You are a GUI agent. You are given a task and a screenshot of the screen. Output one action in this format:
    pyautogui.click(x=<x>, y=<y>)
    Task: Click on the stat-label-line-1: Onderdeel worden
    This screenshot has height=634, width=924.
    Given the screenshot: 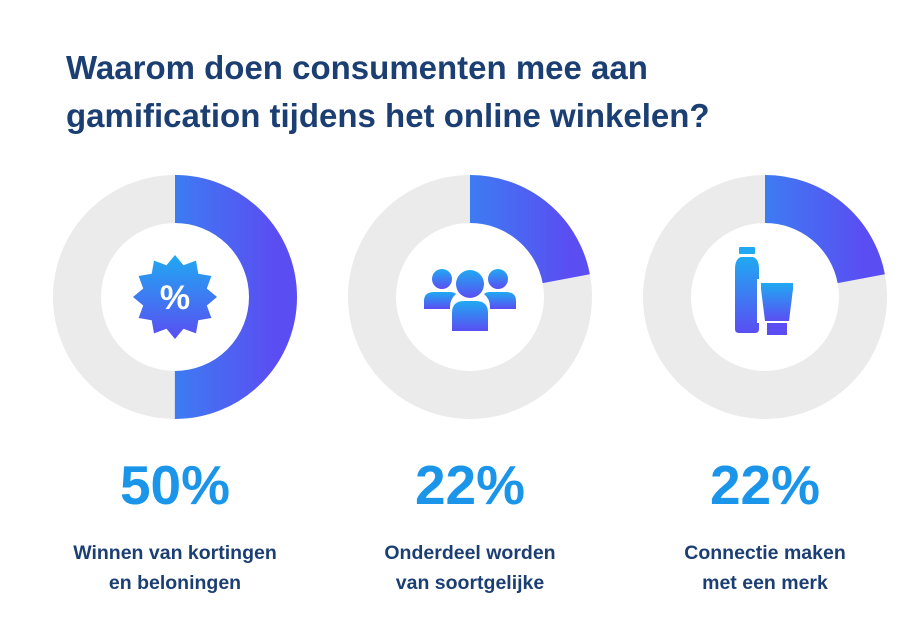 What is the action you would take?
    pyautogui.click(x=470, y=553)
    